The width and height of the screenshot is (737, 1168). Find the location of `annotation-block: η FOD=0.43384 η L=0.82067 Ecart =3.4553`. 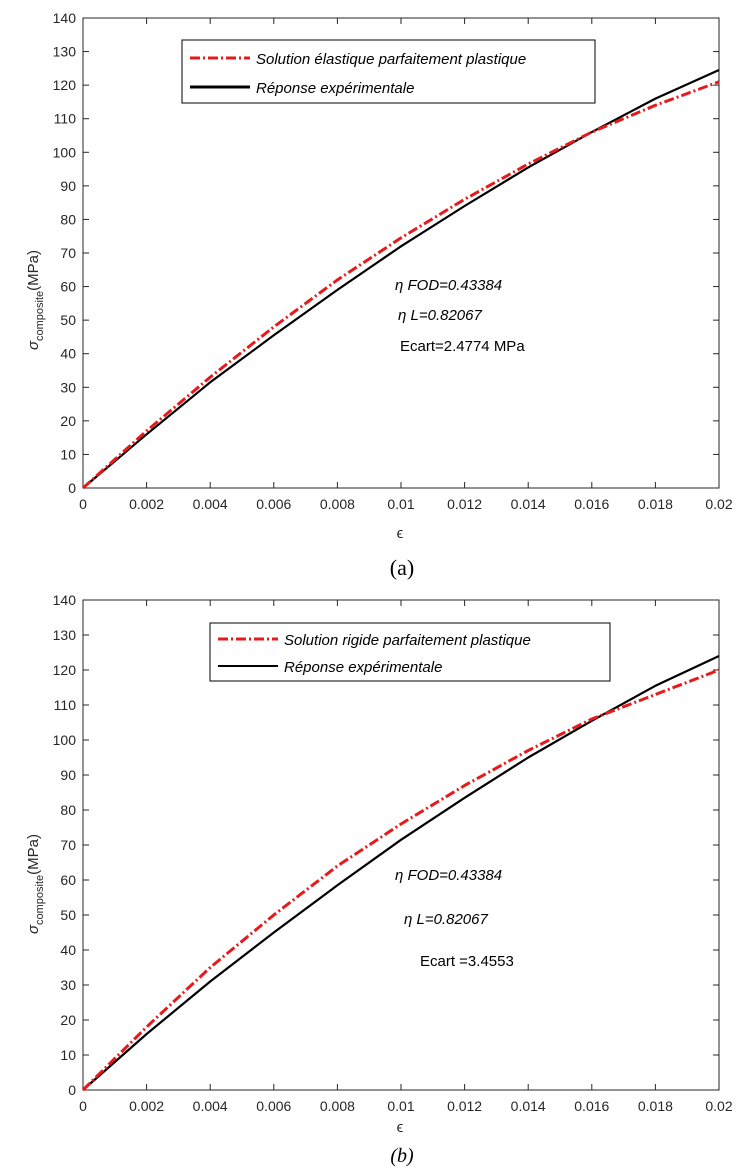

annotation-block: η FOD=0.43384 η L=0.82067 Ecart =3.4553 is located at coordinates (454, 918).